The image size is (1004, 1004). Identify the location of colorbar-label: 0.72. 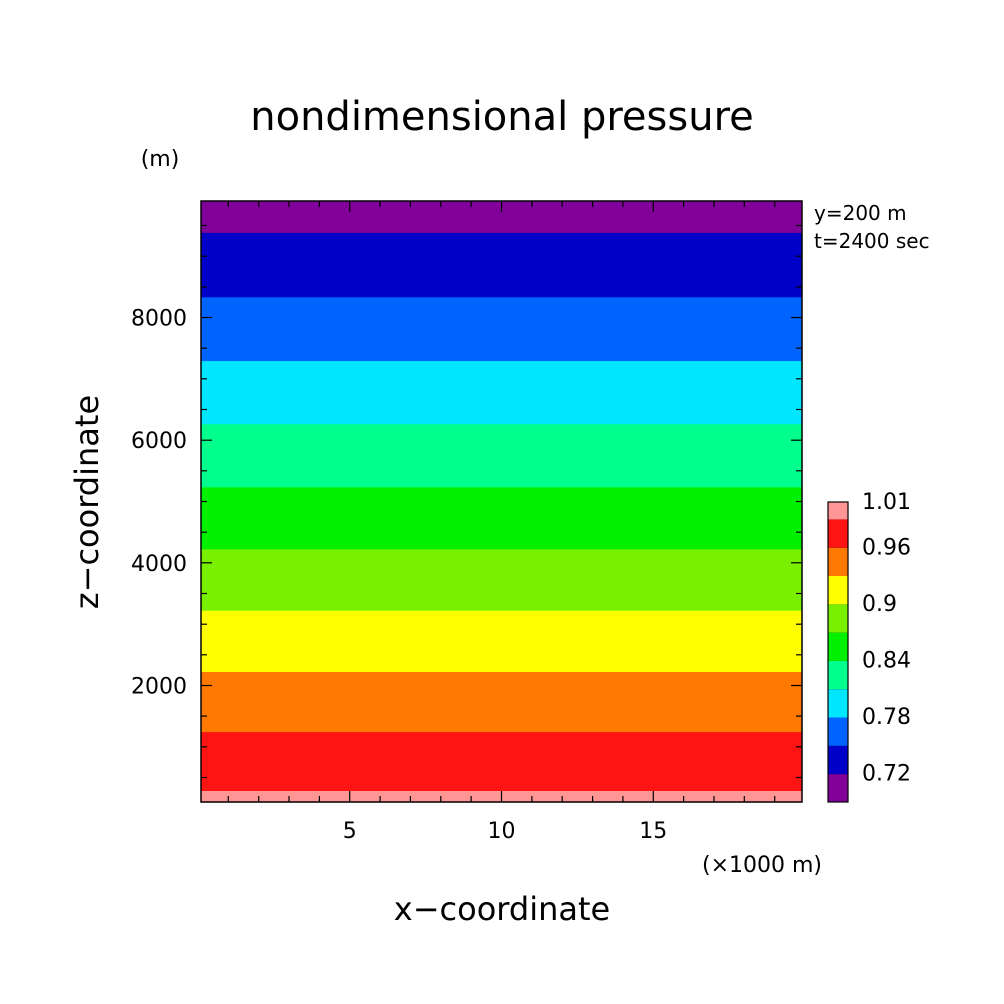
(886, 774).